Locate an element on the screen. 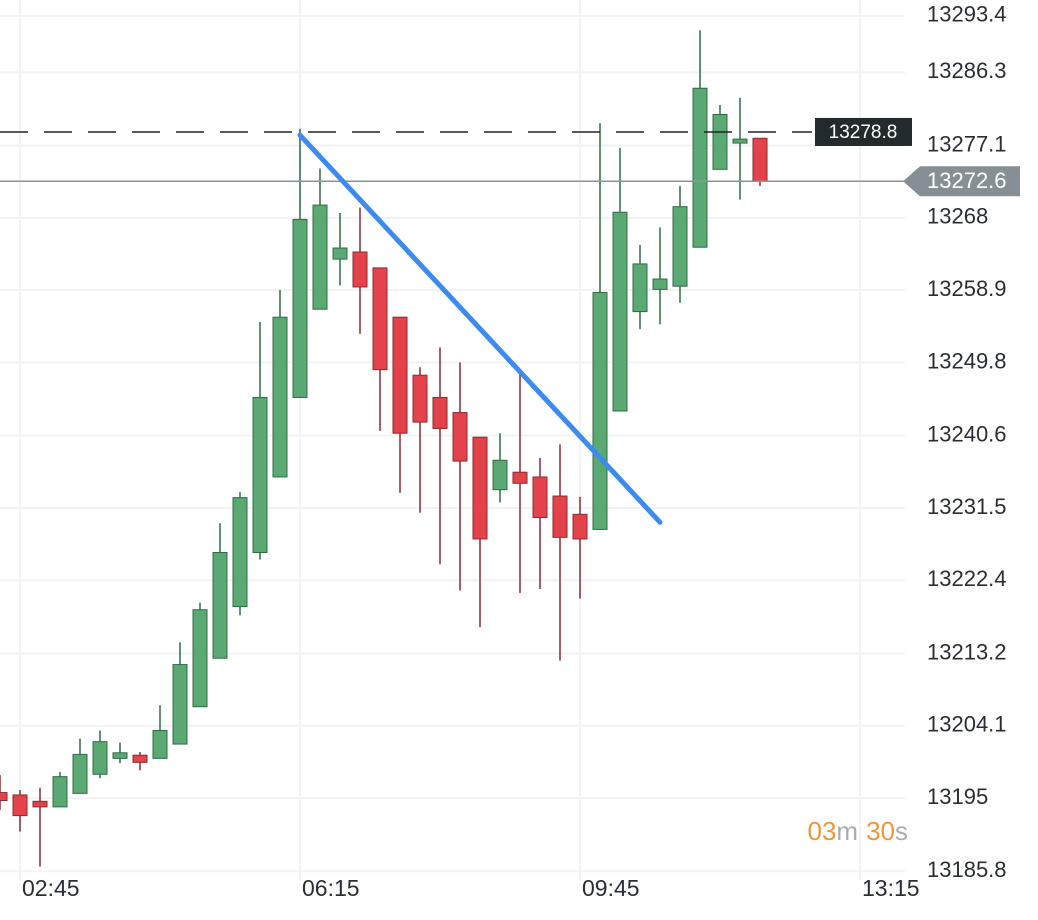  reference-label: 13278.8 is located at coordinates (863, 132).